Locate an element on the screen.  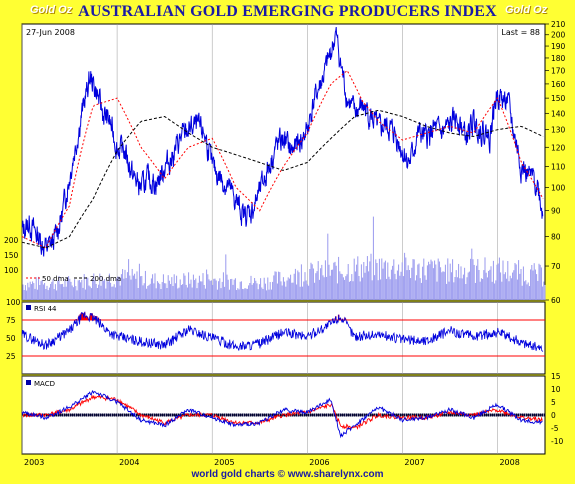
rsi-tick-label: 75 is located at coordinates (11, 320).